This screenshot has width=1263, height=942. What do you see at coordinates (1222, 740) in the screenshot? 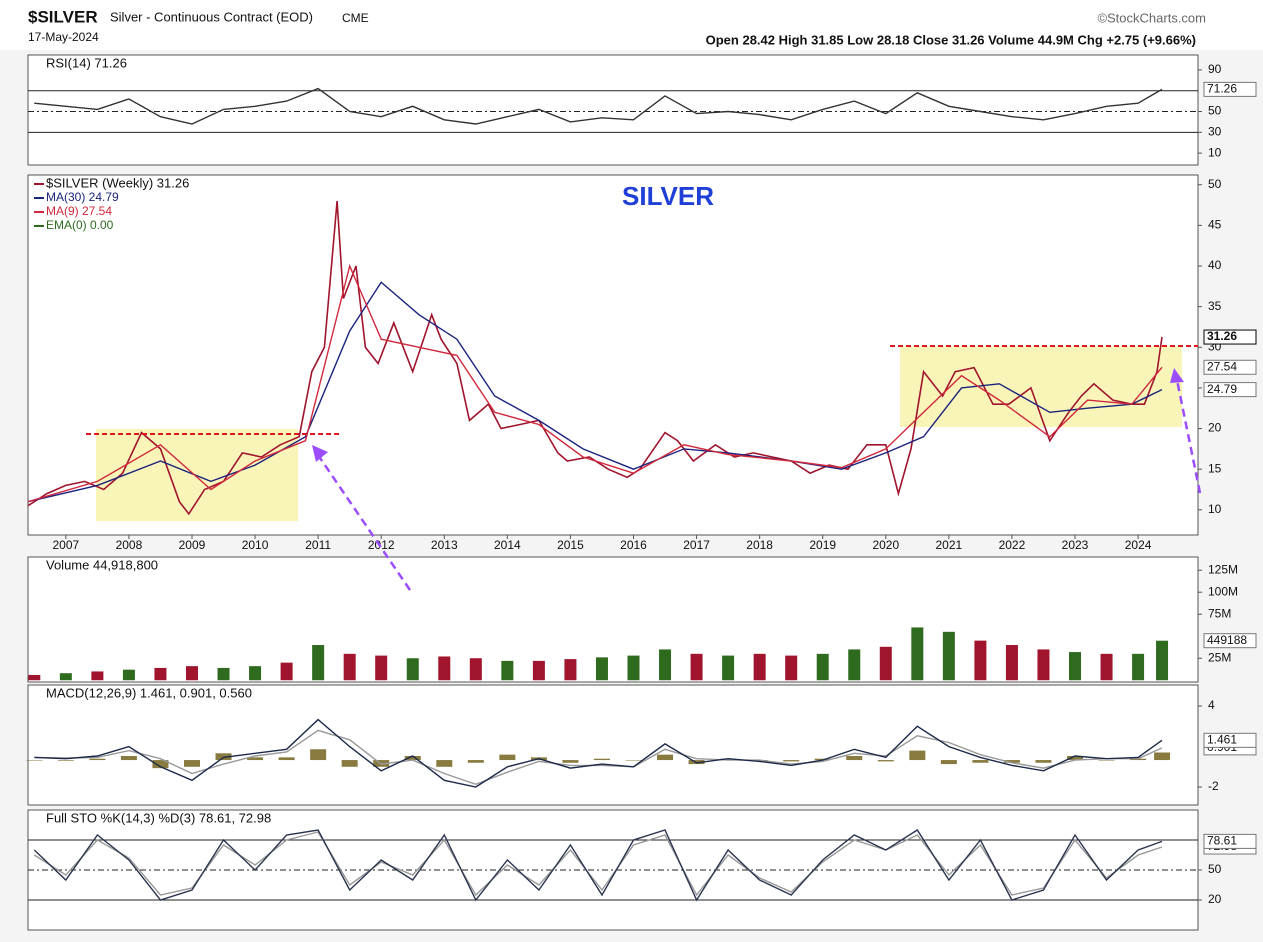
I see `value-tag: 1.461` at bounding box center [1222, 740].